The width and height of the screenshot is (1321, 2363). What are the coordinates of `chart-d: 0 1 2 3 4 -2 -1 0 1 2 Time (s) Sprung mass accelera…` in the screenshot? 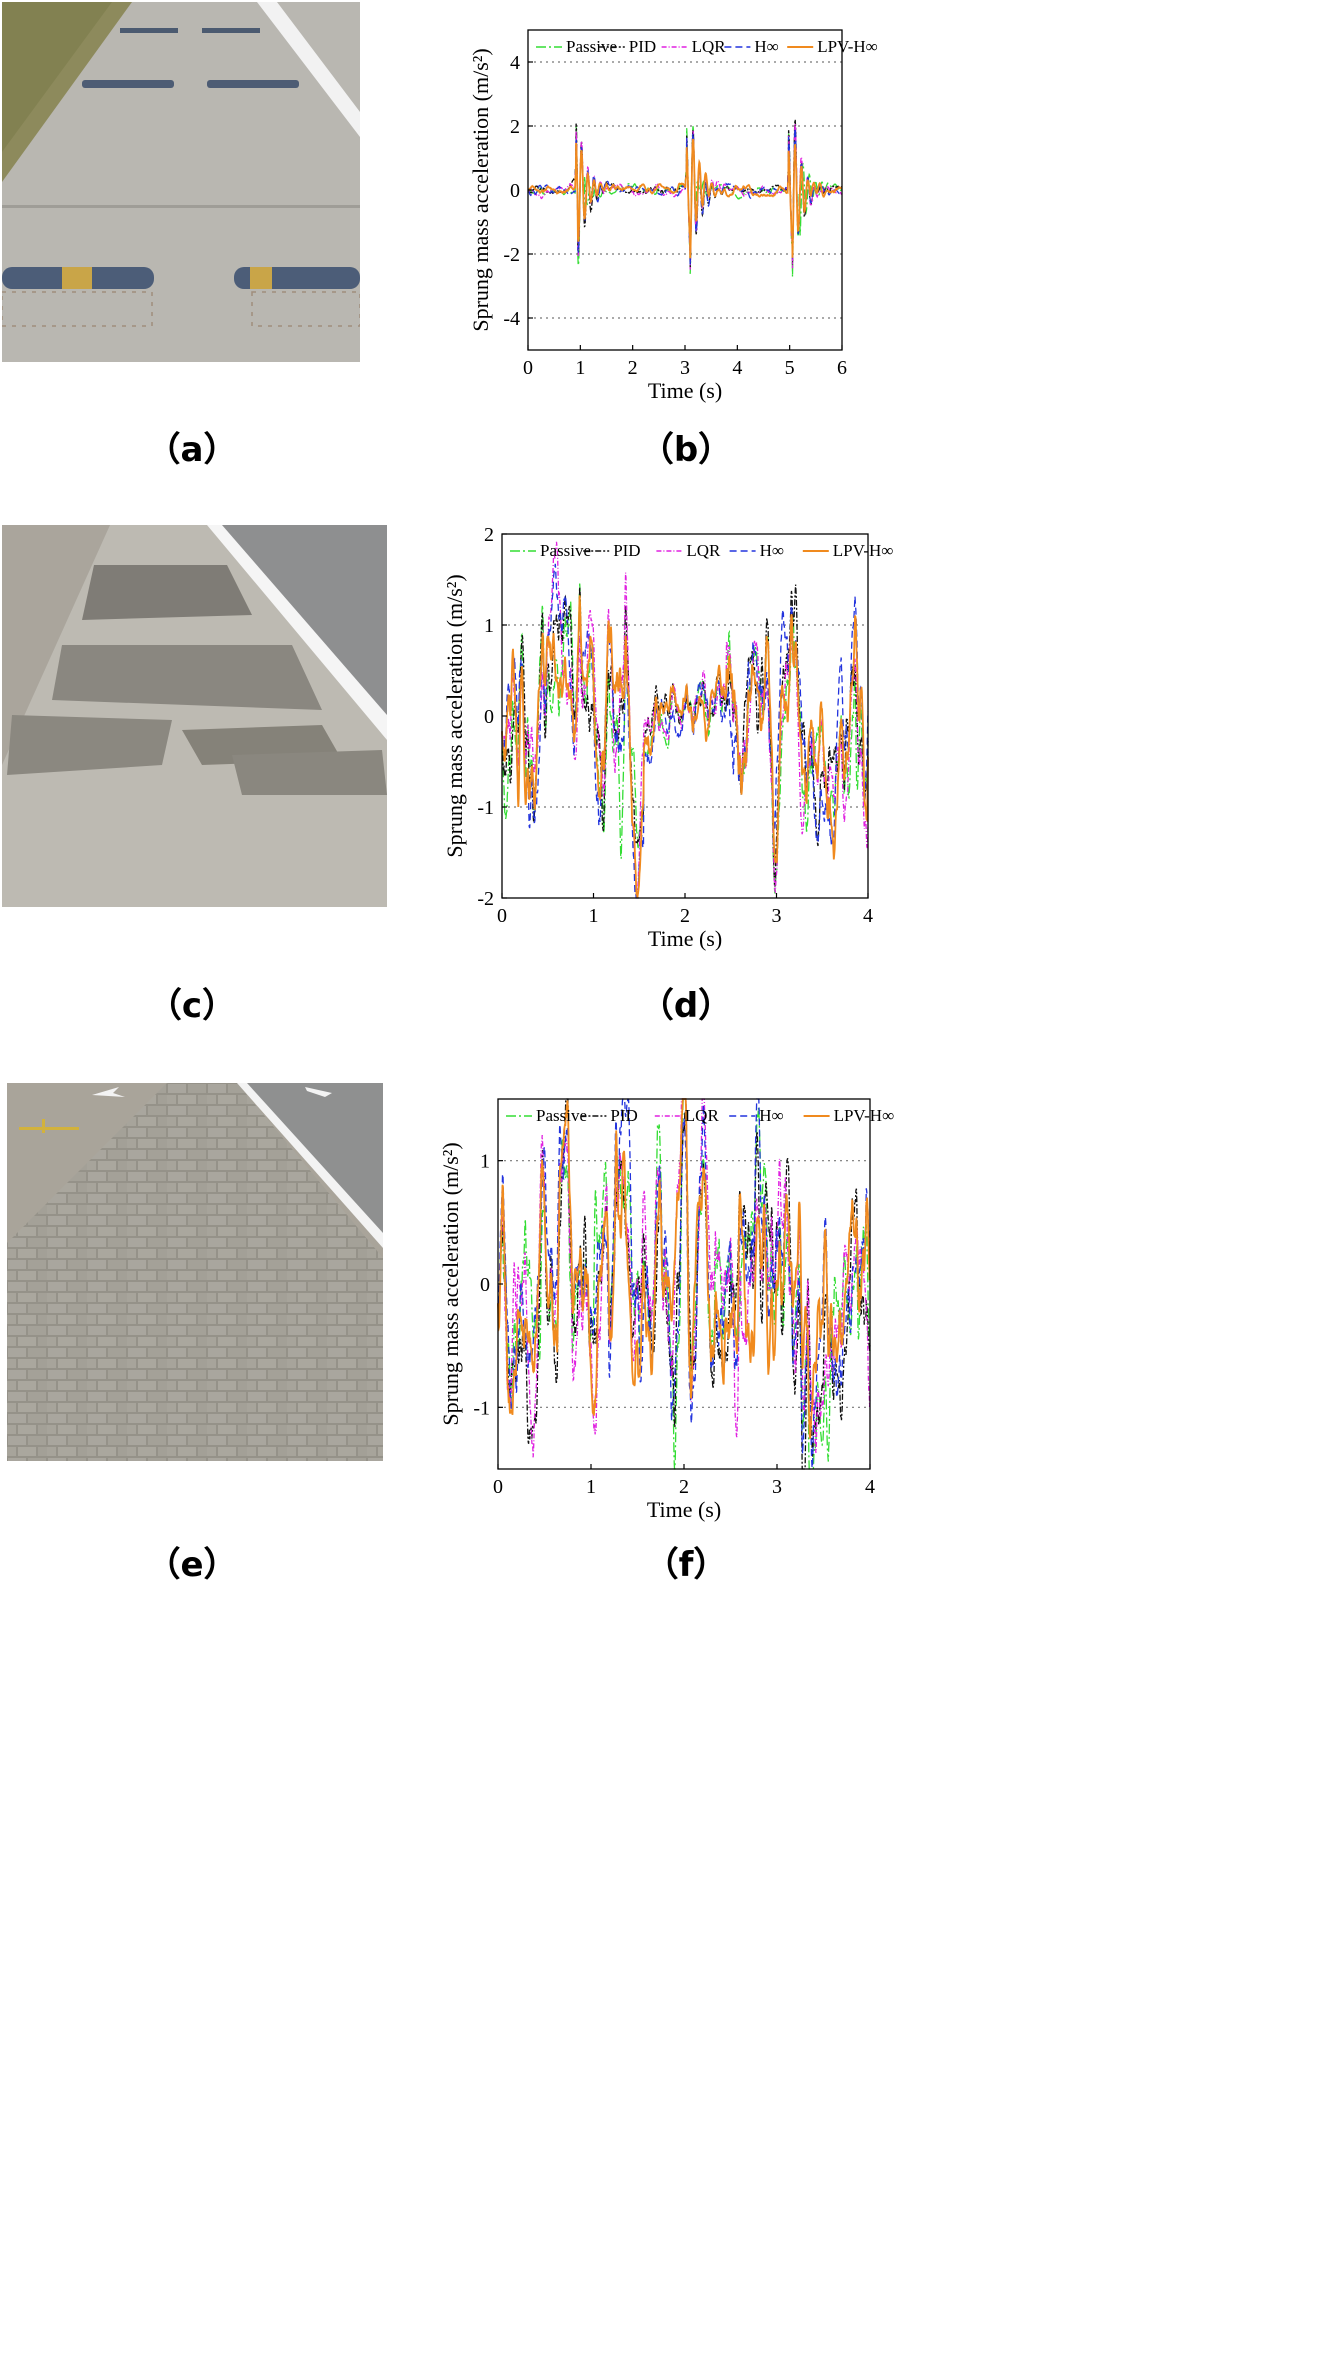 It's located at (666, 735).